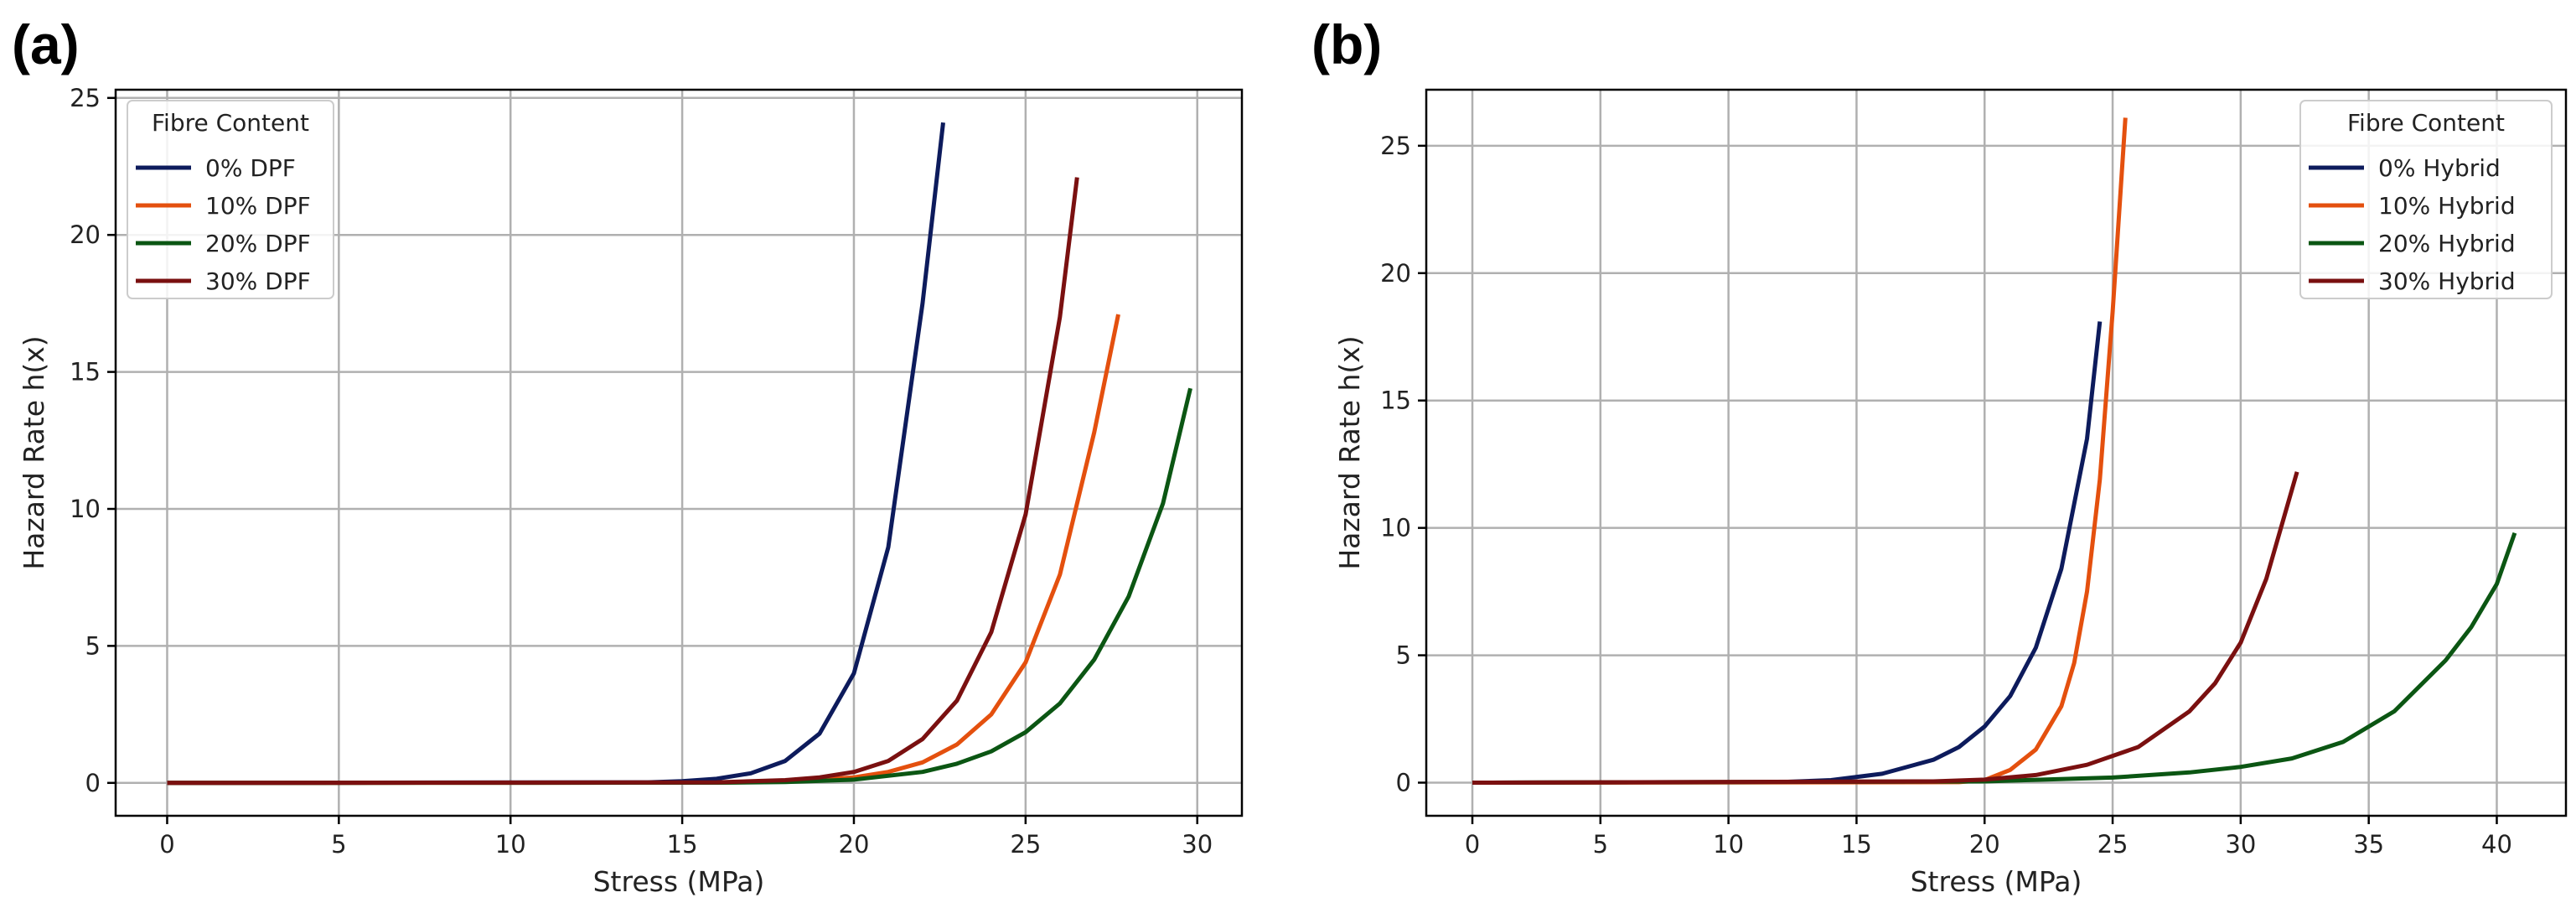  Describe the element at coordinates (2447, 281) in the screenshot. I see `legend-label: 30% Hybrid` at that location.